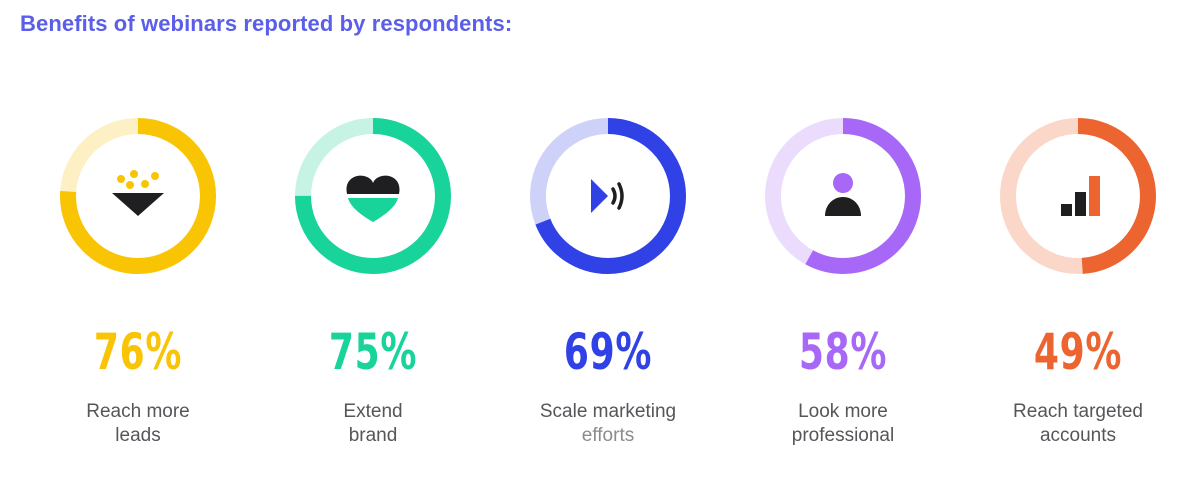  Describe the element at coordinates (843, 352) in the screenshot. I see `percentage-value: 58%` at that location.